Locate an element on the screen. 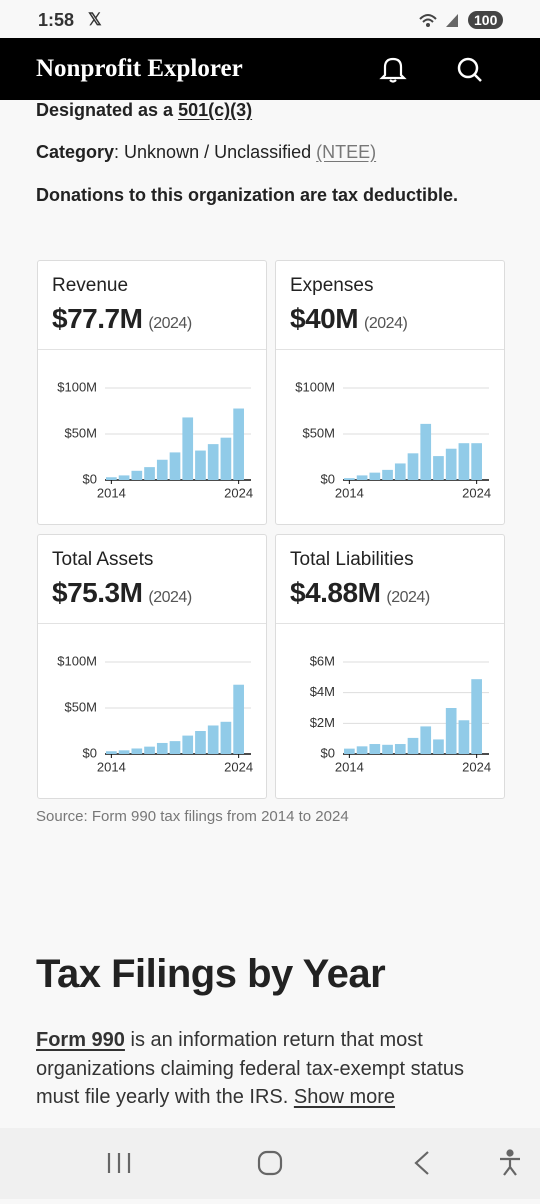 The width and height of the screenshot is (540, 1204). ntee-link: (NTEE) is located at coordinates (346, 152).